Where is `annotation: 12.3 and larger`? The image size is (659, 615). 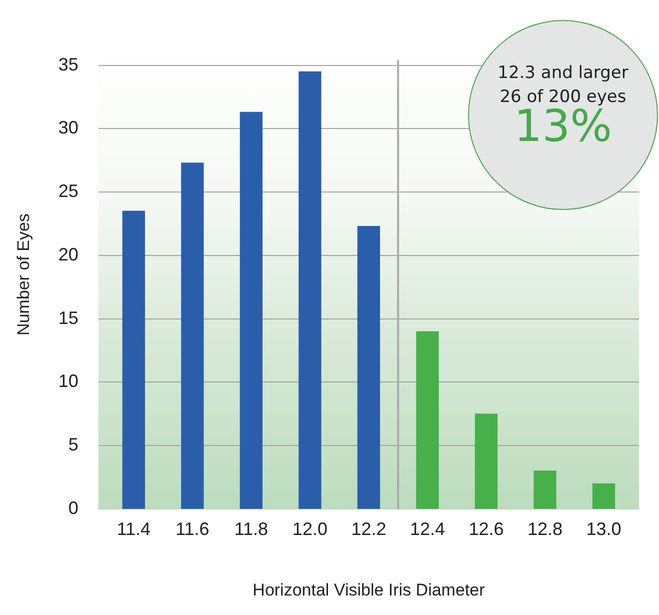 annotation: 12.3 and larger is located at coordinates (563, 73).